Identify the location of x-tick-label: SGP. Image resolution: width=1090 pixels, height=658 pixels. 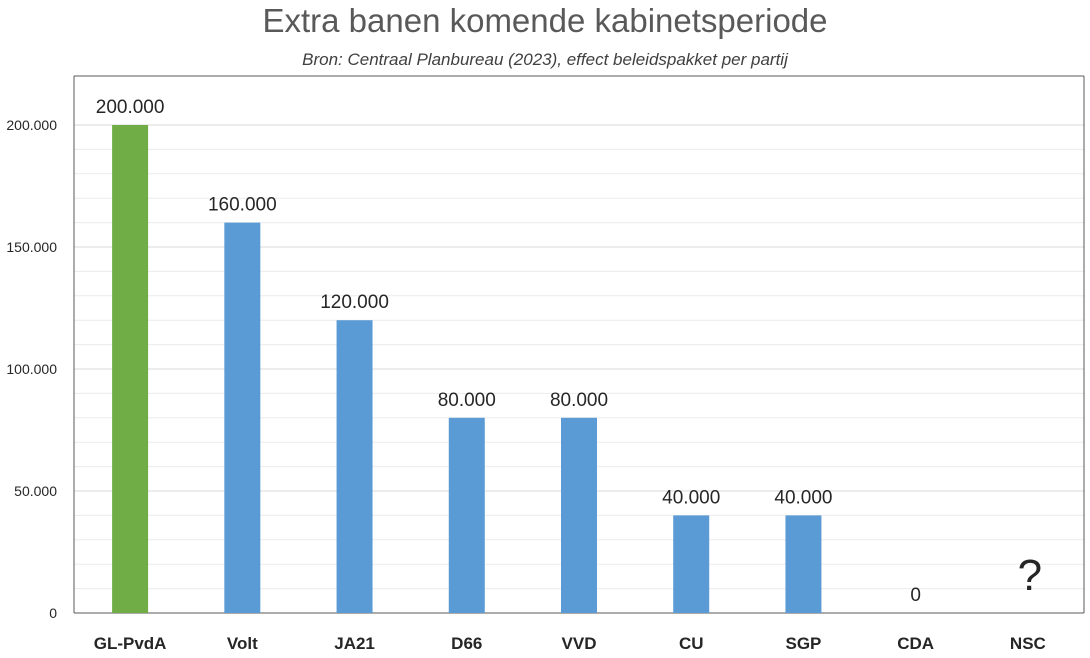
(803, 643).